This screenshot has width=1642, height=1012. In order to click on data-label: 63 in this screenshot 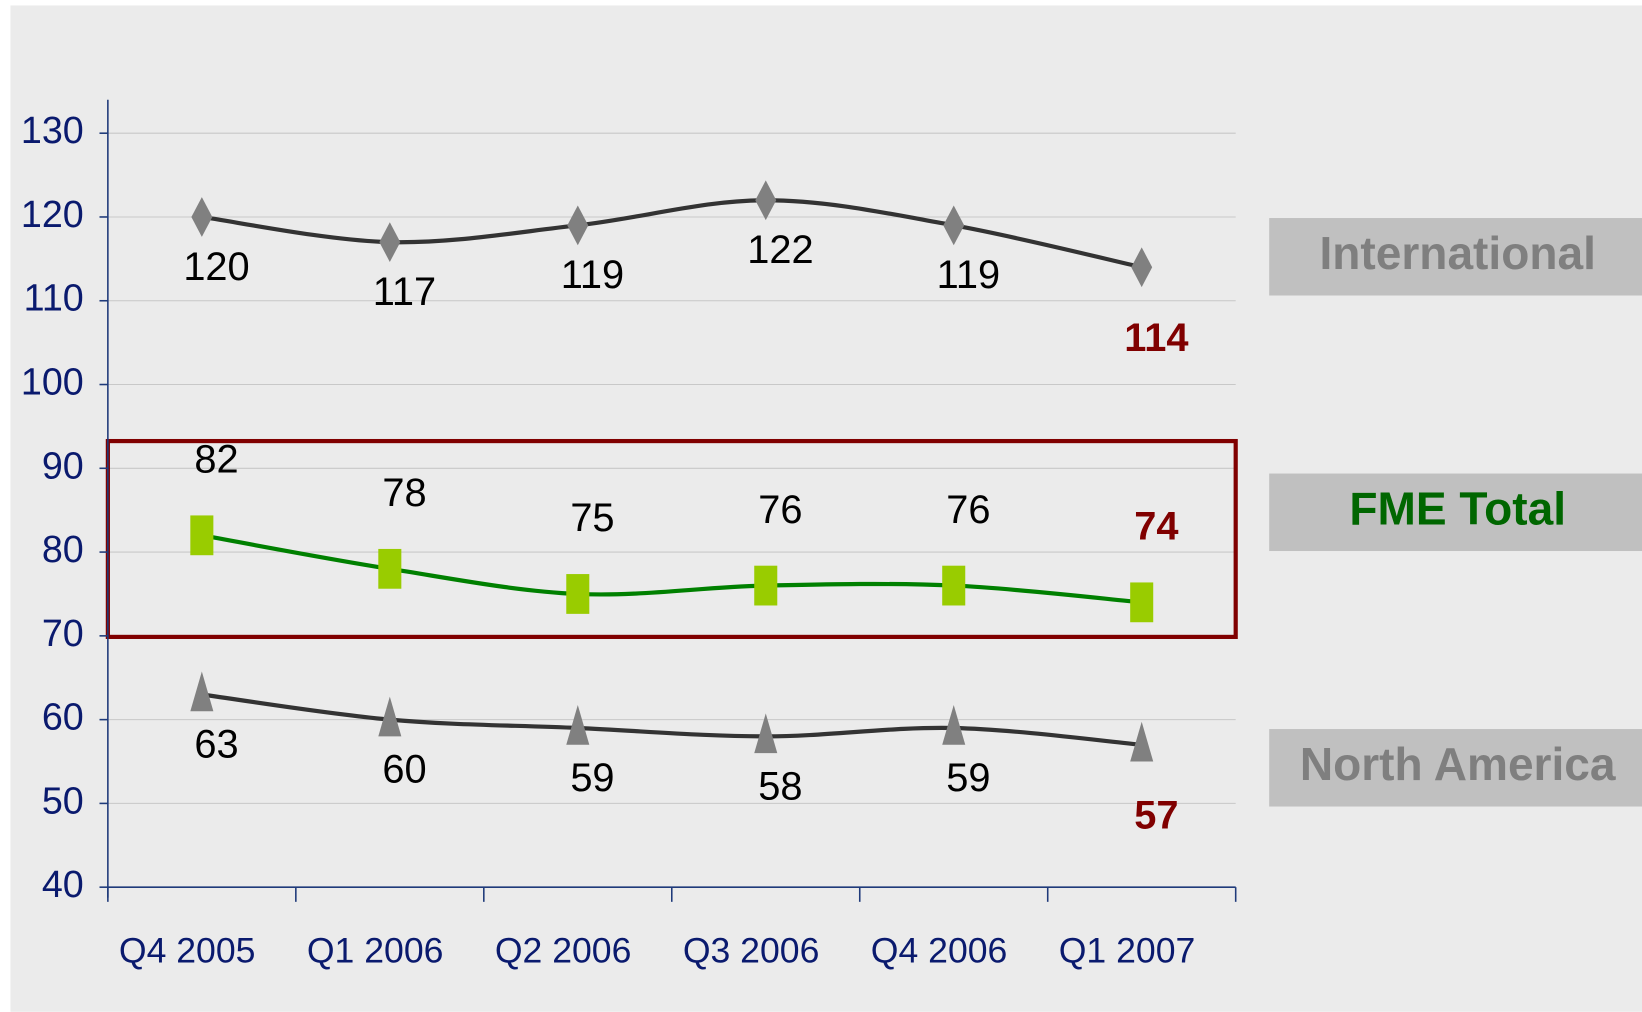, I will do `click(216, 744)`.